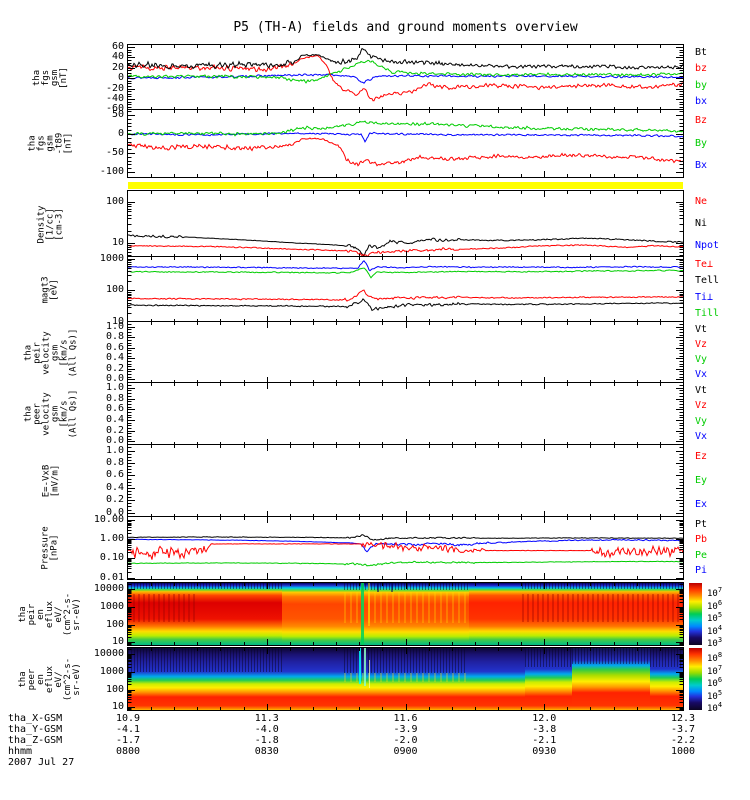 Image resolution: width=750 pixels, height=800 pixels. What do you see at coordinates (50, 481) in the screenshot?
I see `y-axis-label-text: E=-VxB [mV/m]` at bounding box center [50, 481].